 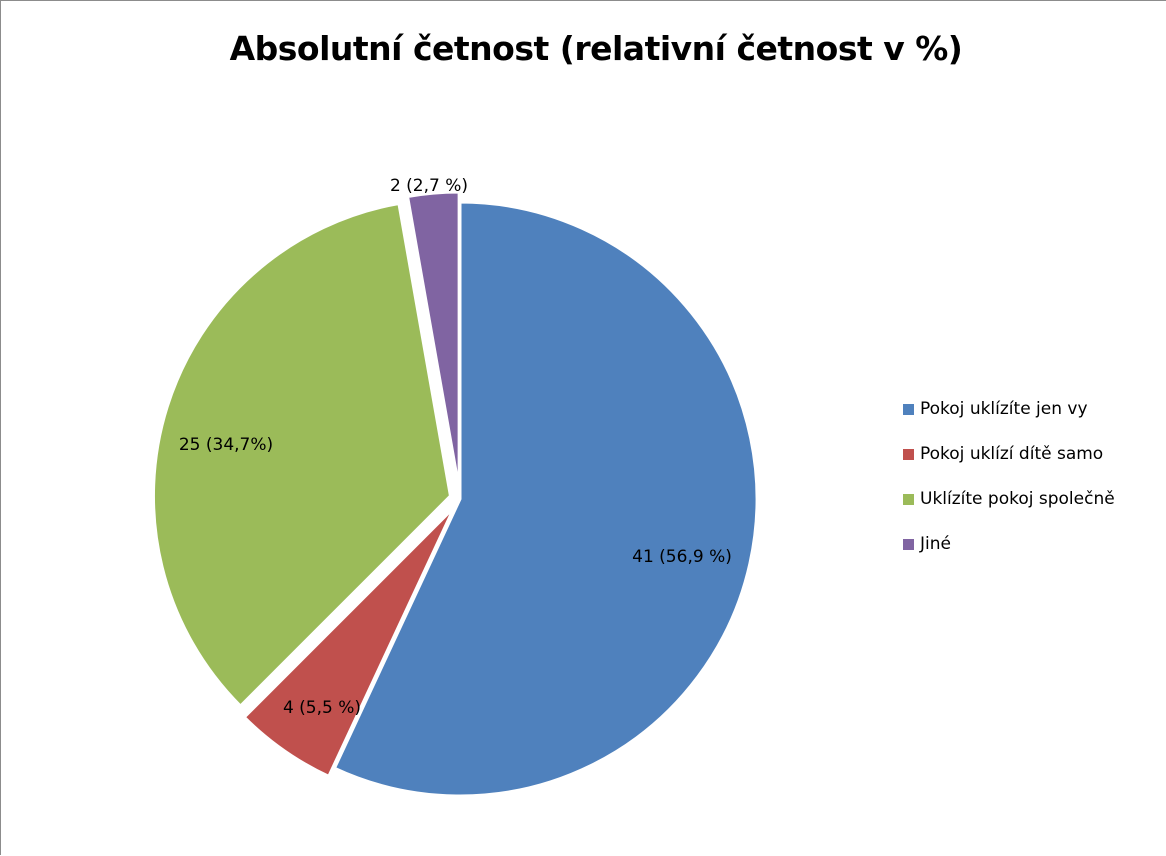 I want to click on legend-label: Jiné, so click(x=935, y=544).